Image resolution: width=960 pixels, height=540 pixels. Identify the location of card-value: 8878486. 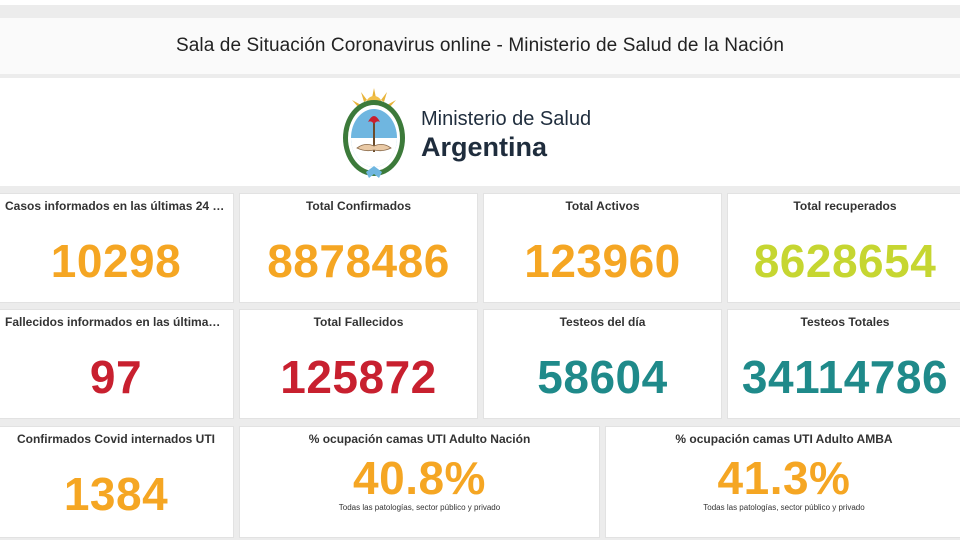
(358, 261).